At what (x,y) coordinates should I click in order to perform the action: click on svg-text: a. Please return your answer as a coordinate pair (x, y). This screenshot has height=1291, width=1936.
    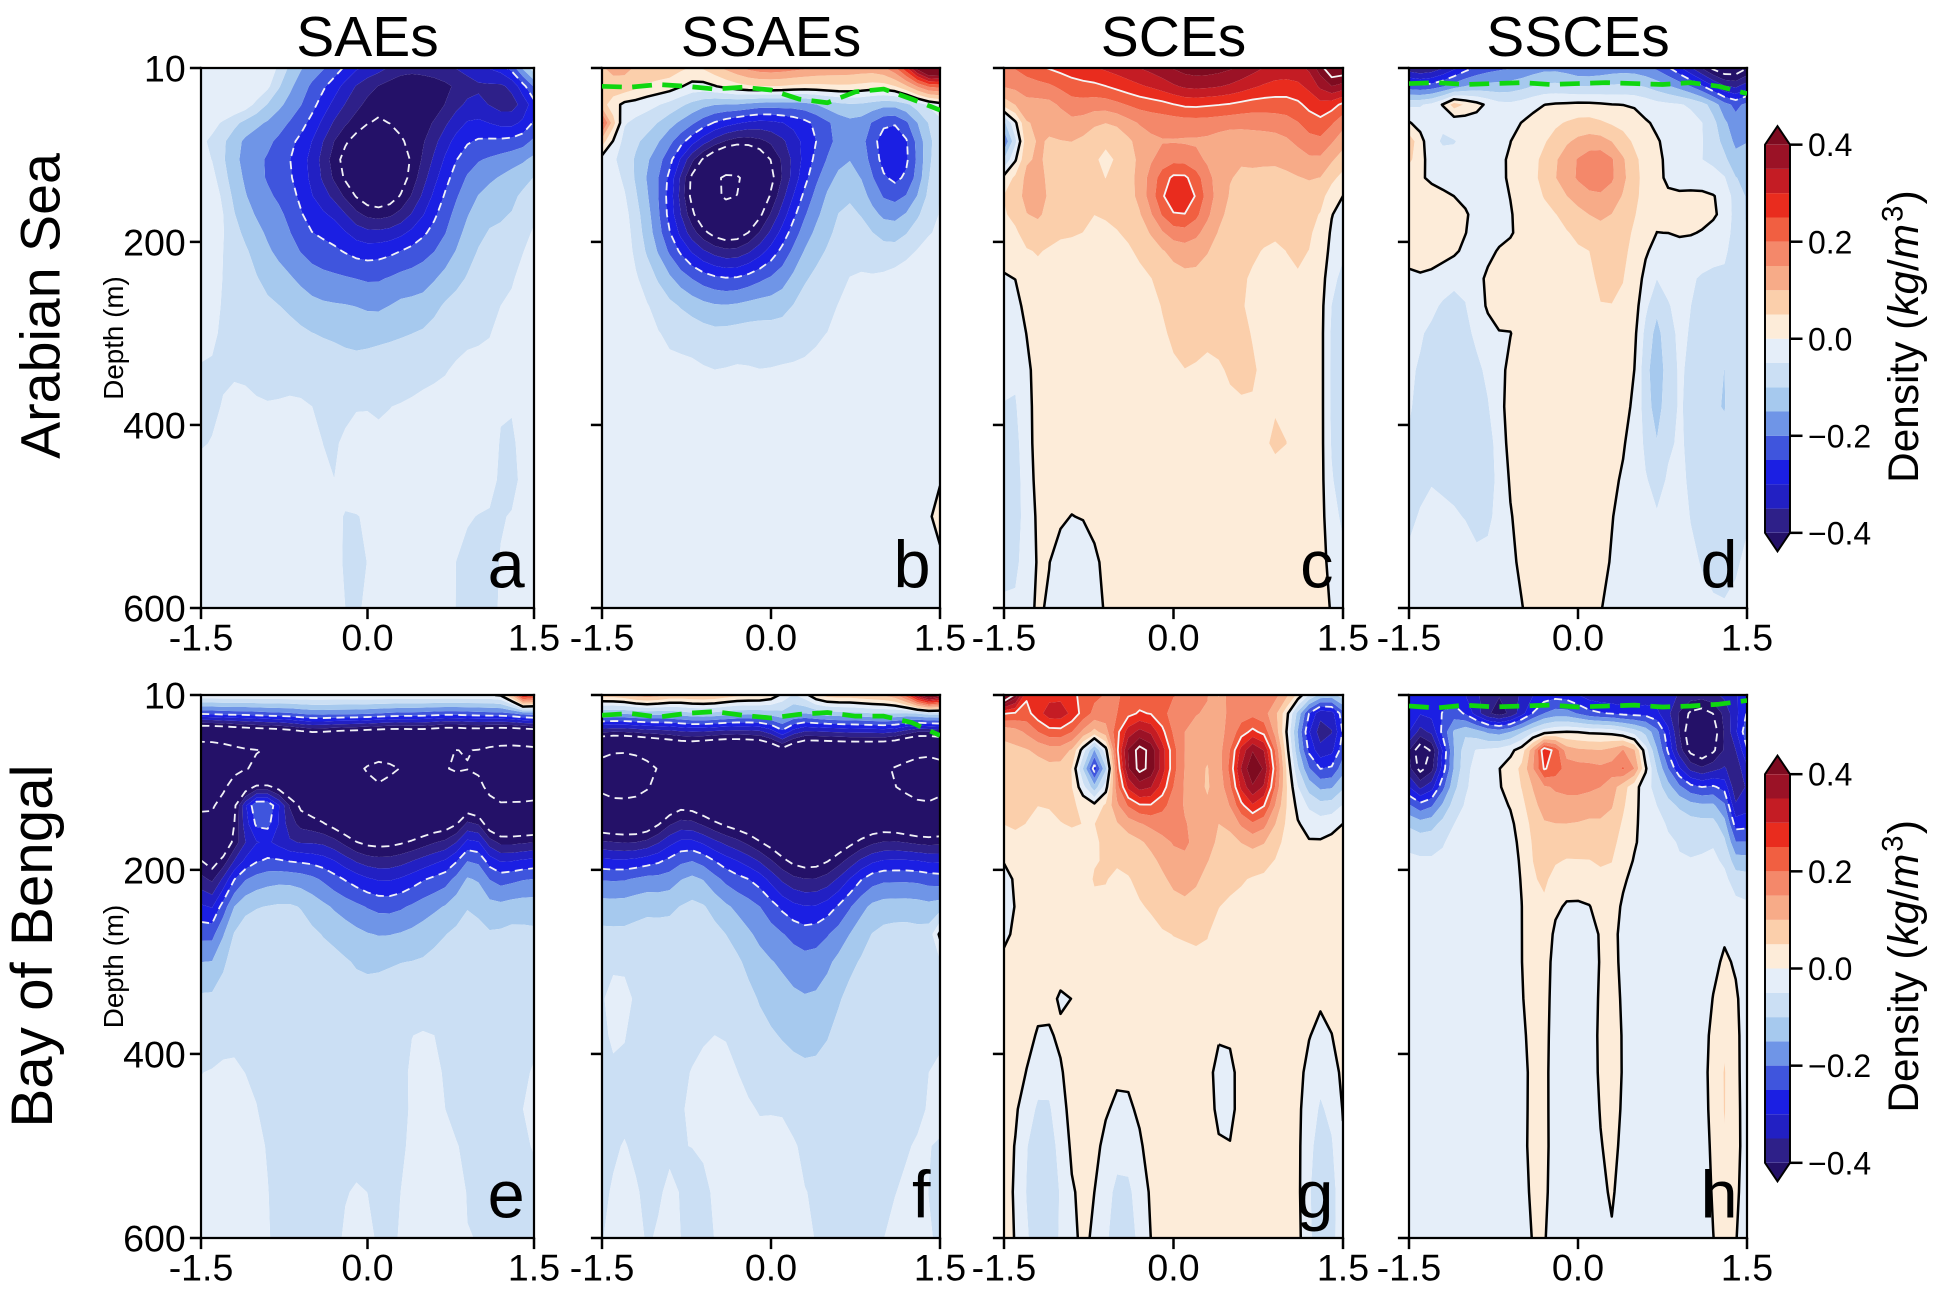
    Looking at the image, I should click on (507, 566).